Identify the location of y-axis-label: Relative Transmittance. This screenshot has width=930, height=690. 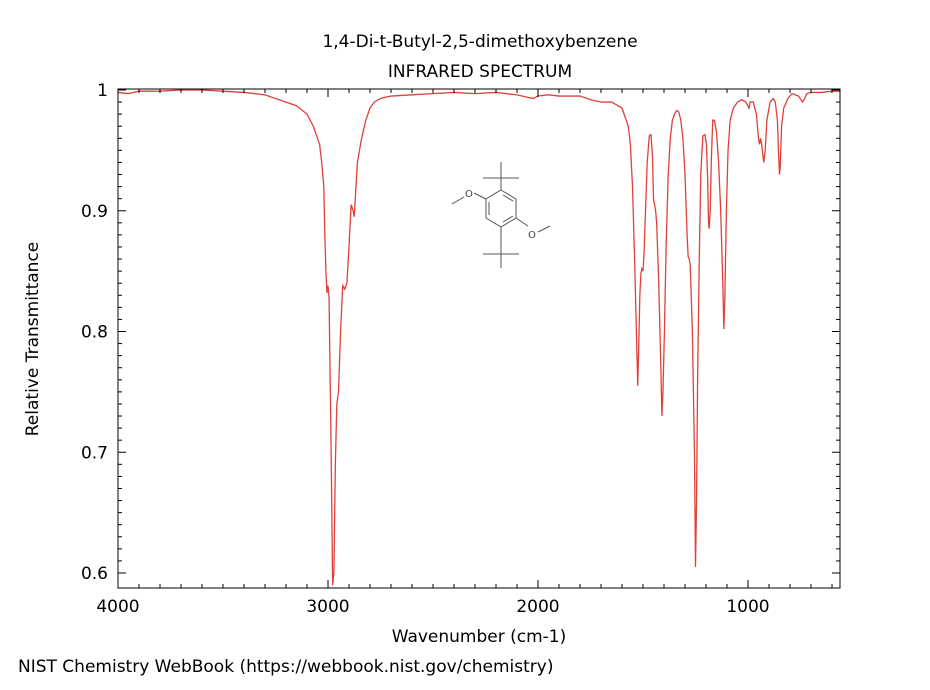
(33, 339).